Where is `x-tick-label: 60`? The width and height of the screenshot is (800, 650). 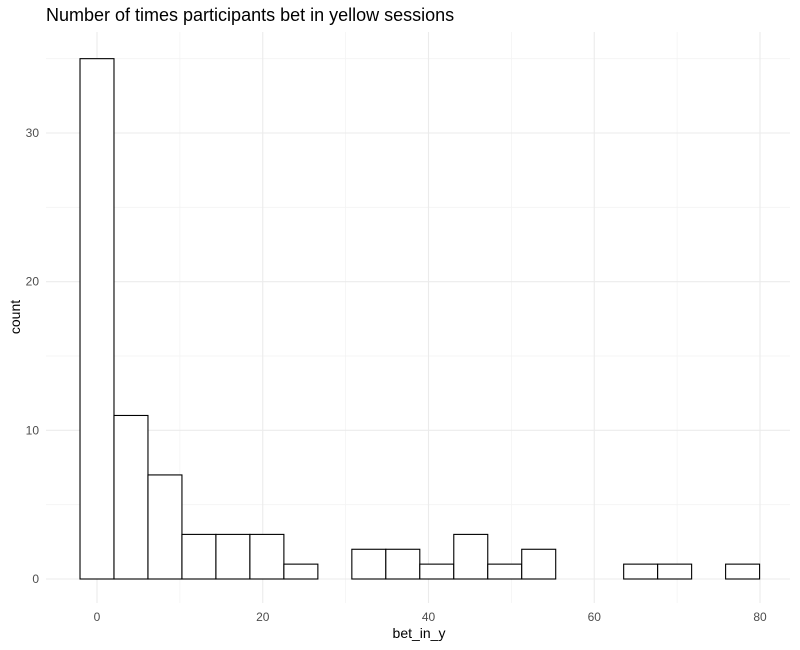 x-tick-label: 60 is located at coordinates (595, 617).